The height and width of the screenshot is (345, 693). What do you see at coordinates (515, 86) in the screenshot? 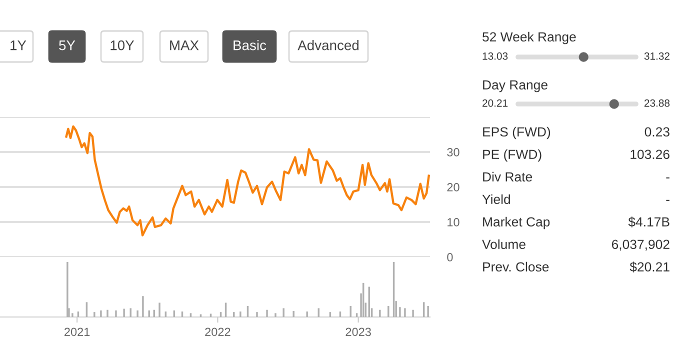
I see `text: Day Range` at bounding box center [515, 86].